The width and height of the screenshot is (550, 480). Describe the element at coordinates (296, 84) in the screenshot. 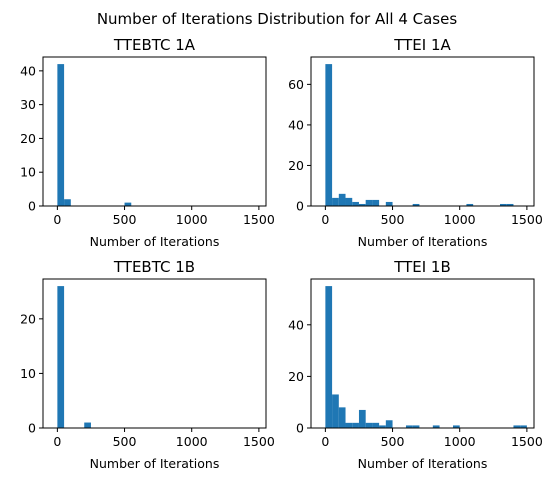

I see `y-tick-label: 60` at that location.